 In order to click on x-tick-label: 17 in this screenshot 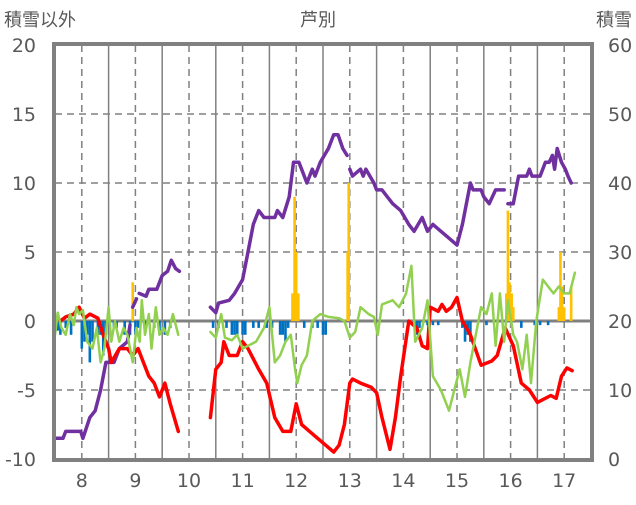, I will do `click(564, 481)`.